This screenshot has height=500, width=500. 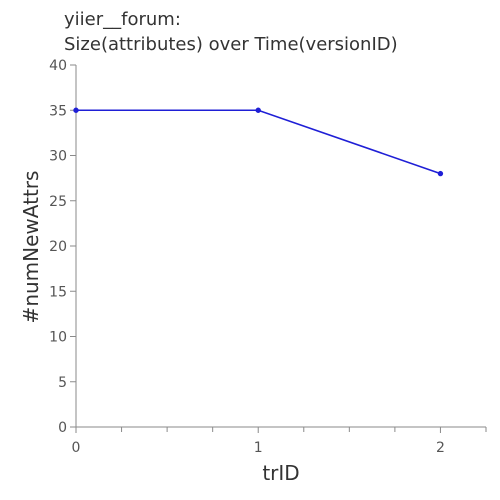 What do you see at coordinates (122, 19) in the screenshot?
I see `chart-title-line-1: yiier__forum:` at bounding box center [122, 19].